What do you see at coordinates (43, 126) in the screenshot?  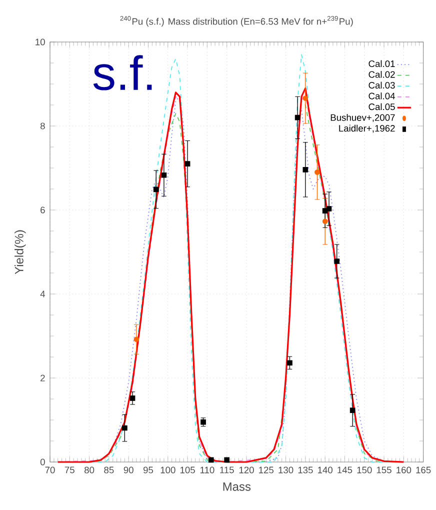 I see `y-tick-label: 8` at bounding box center [43, 126].